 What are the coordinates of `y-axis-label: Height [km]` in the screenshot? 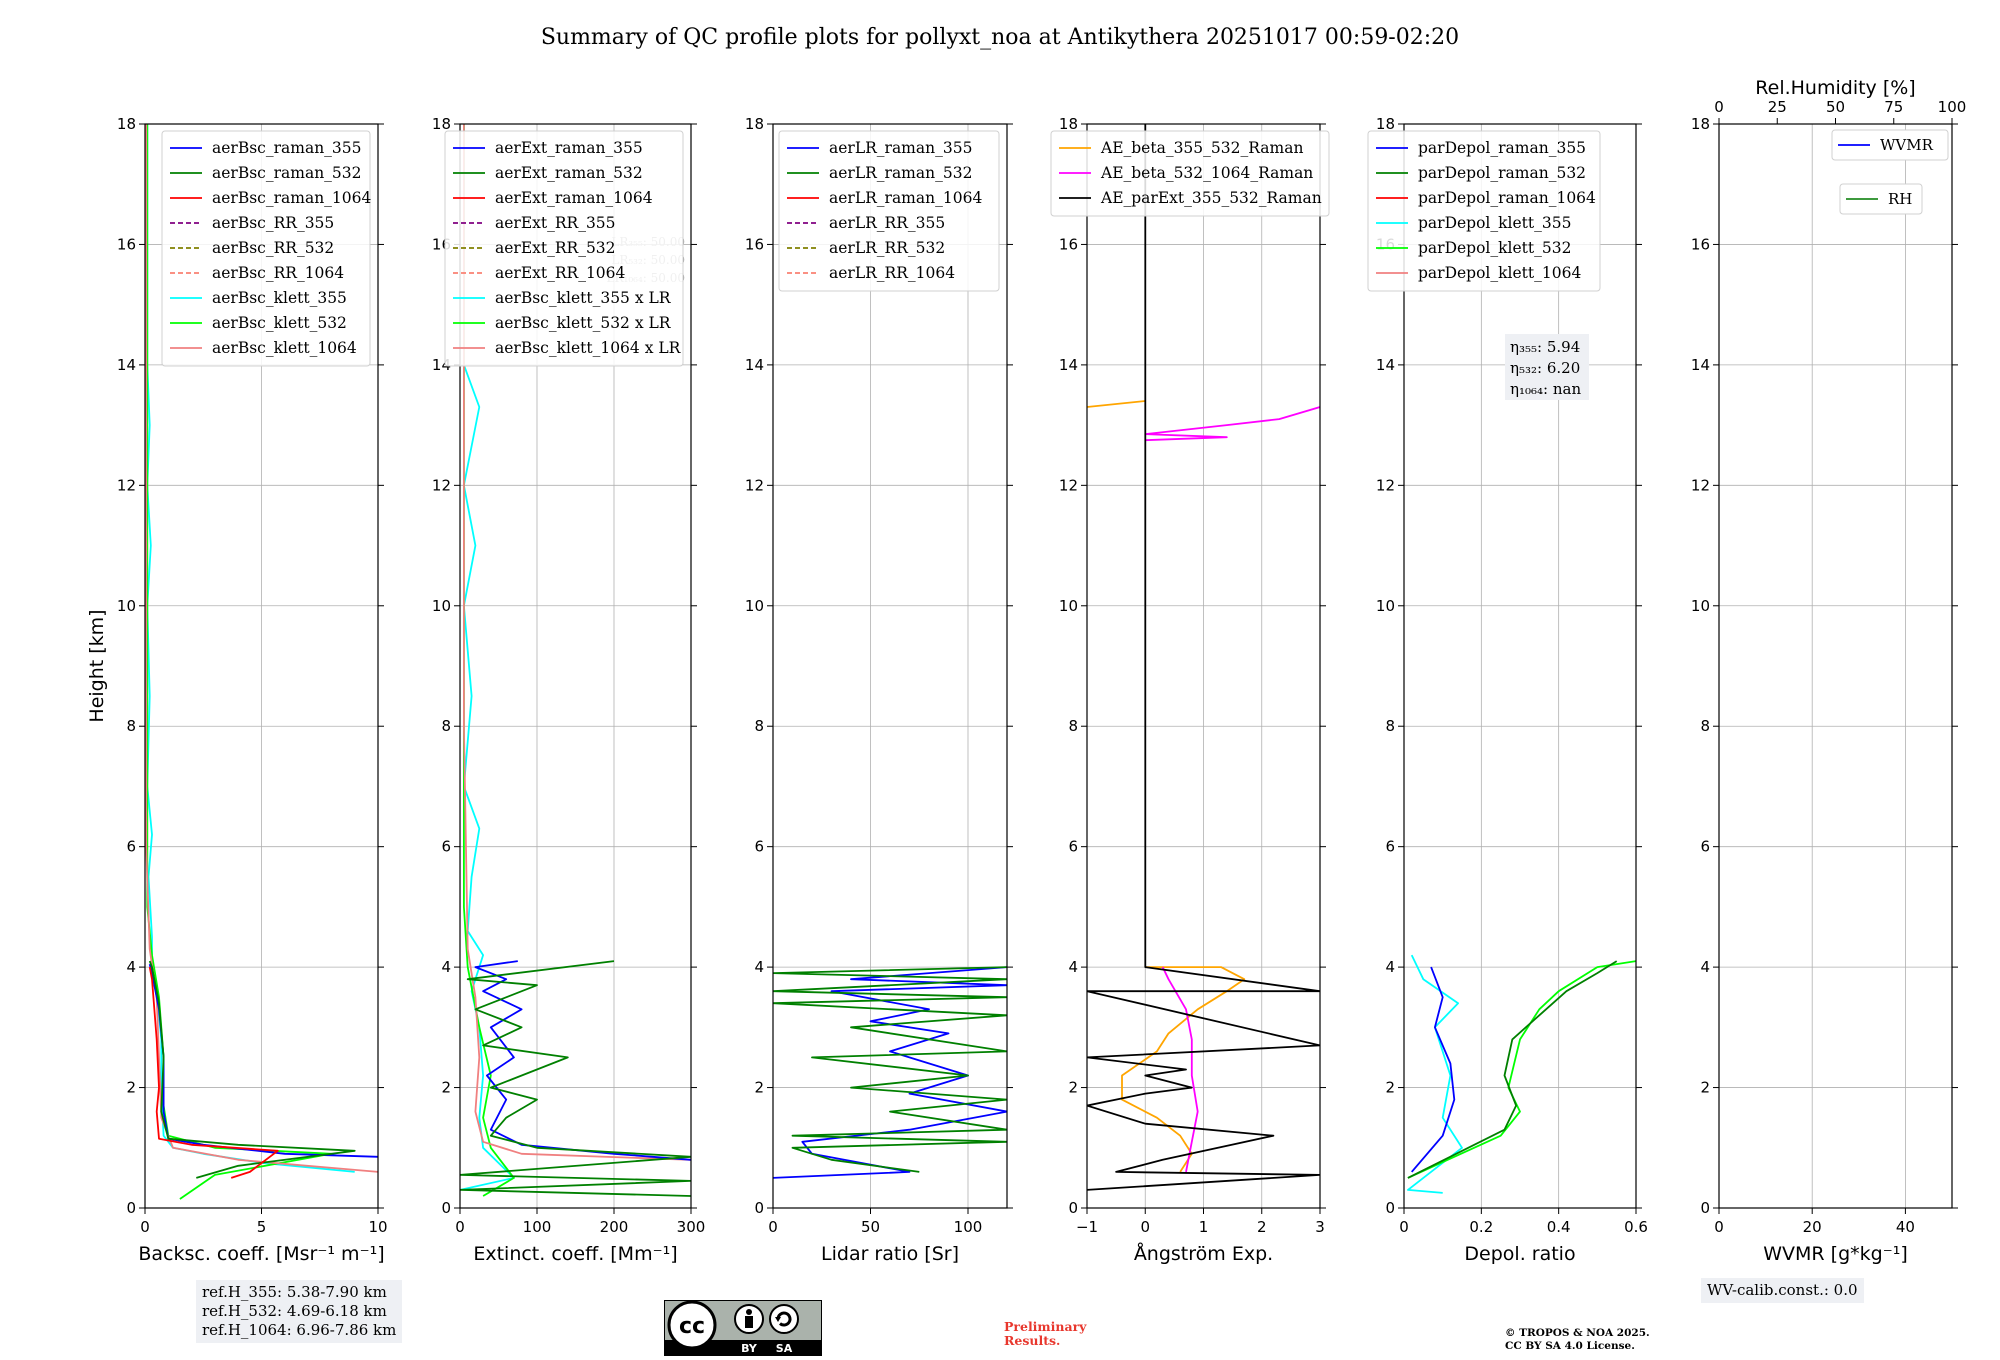 It's located at (97, 665).